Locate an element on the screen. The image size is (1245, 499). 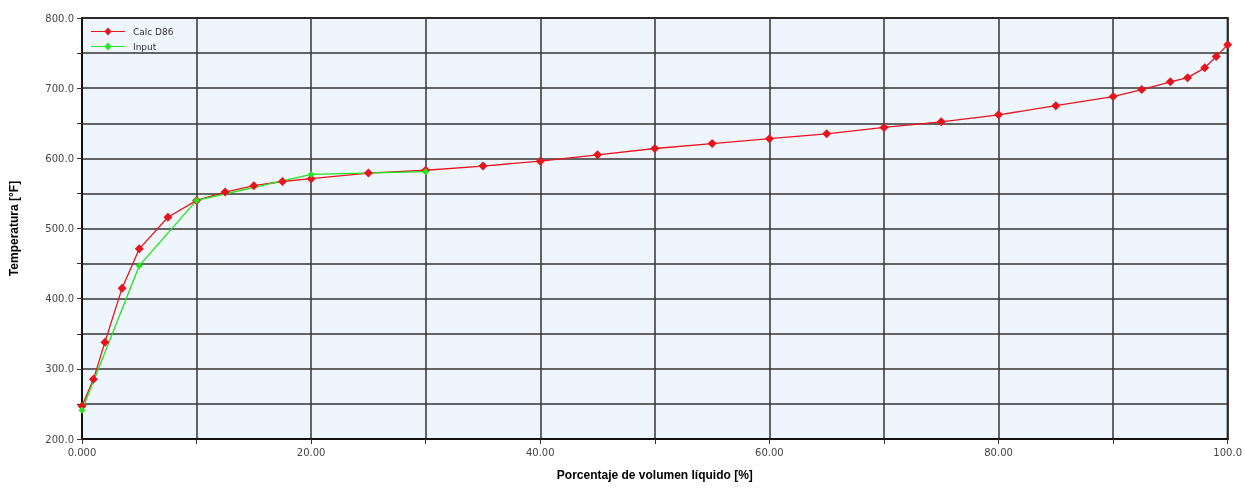
y-tick-label: 500.0 is located at coordinates (59, 228).